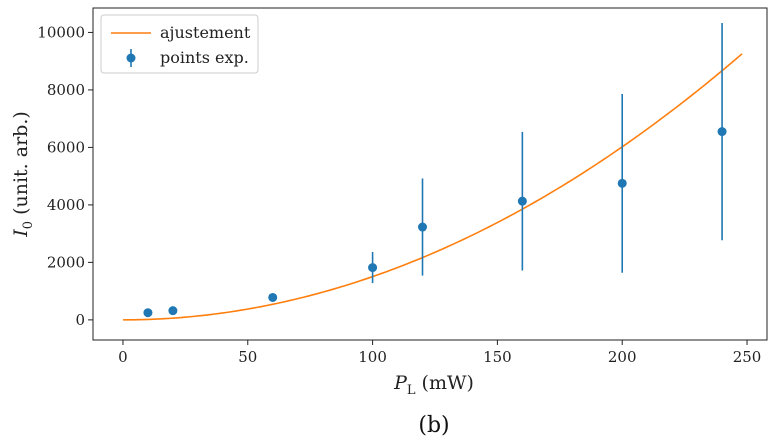 The image size is (770, 443). I want to click on y-tick-label: 0, so click(80, 320).